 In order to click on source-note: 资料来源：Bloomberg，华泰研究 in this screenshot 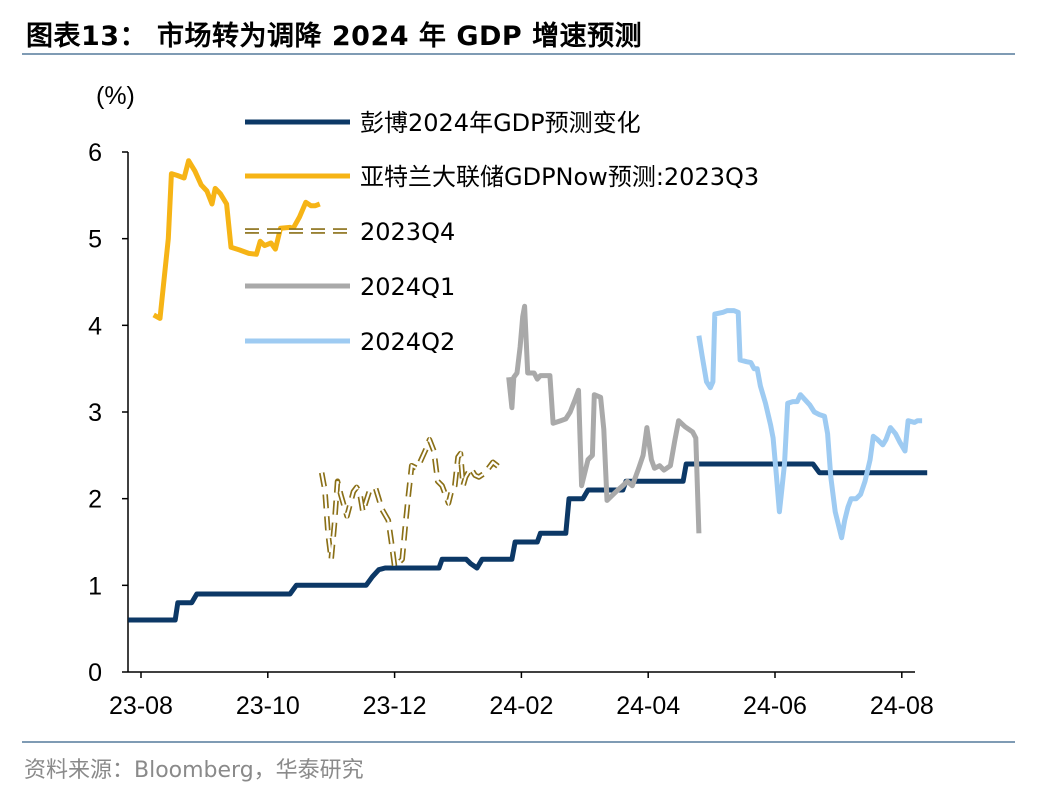, I will do `click(194, 770)`.